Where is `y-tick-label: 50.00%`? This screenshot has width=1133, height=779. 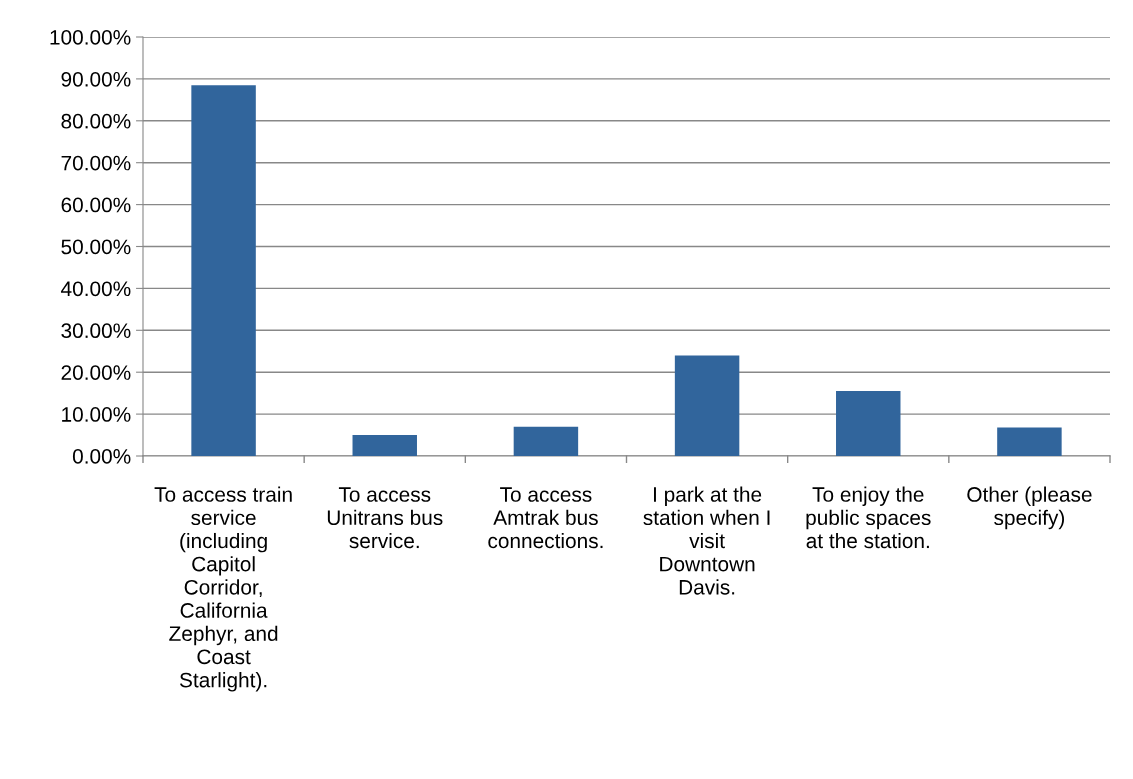
y-tick-label: 50.00% is located at coordinates (96, 247).